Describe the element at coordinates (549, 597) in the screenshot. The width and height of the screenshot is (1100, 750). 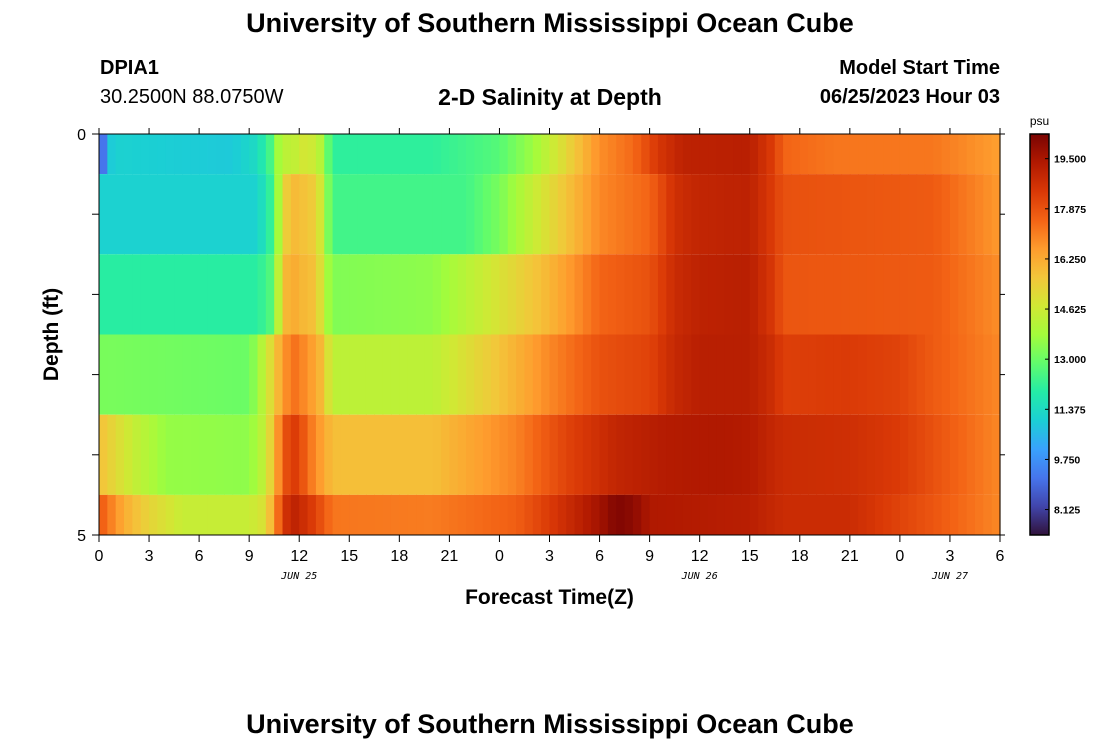
I see `x-axis-label: Forecast Time(Z)` at that location.